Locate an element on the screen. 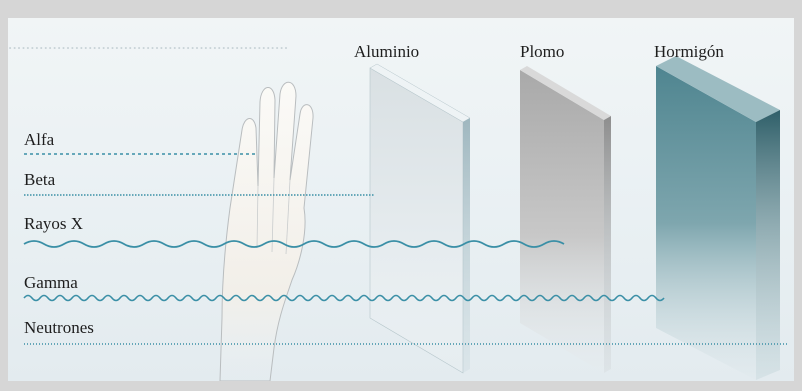 This screenshot has height=391, width=802. aluminum-plate is located at coordinates (420, 218).